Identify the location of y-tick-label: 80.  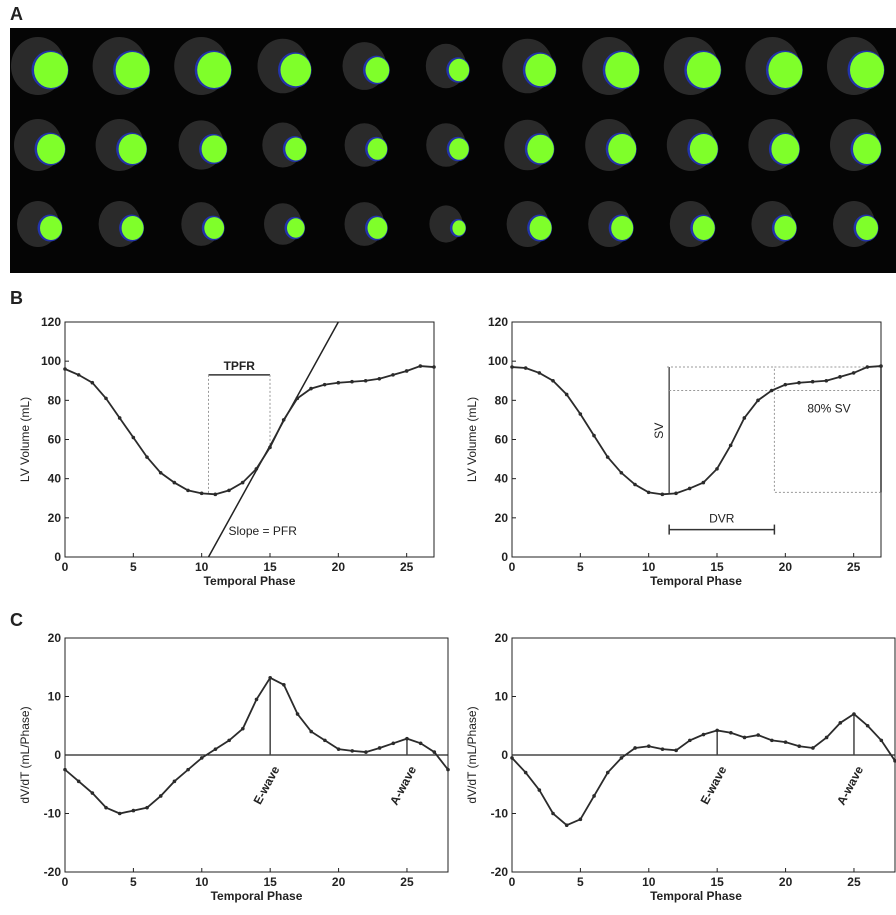
(502, 400).